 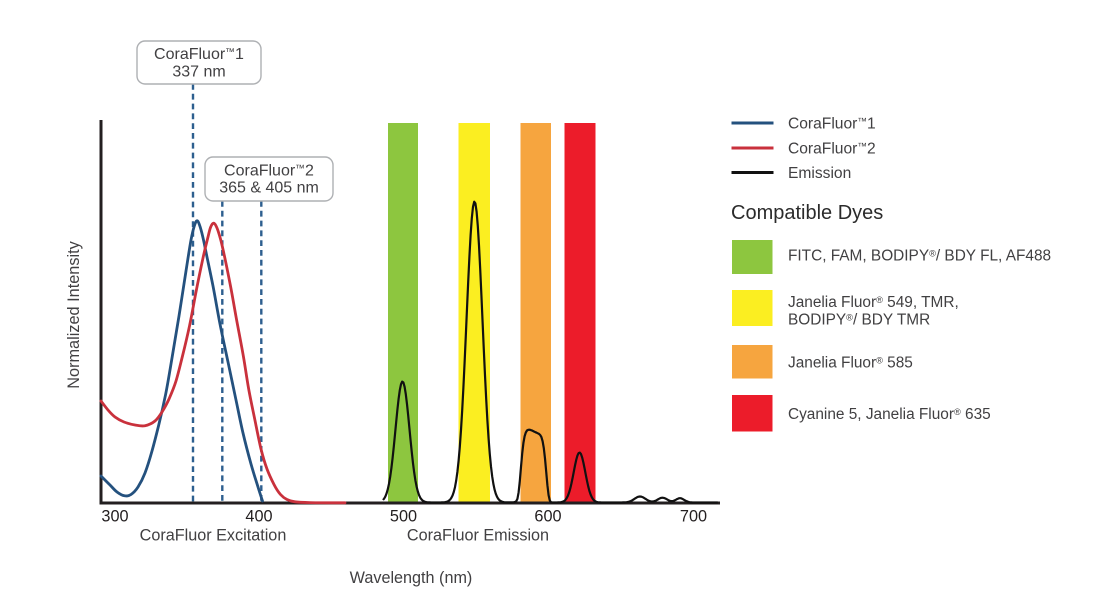 What do you see at coordinates (850, 363) in the screenshot?
I see `svg-text: Janelia Fluor® 585` at bounding box center [850, 363].